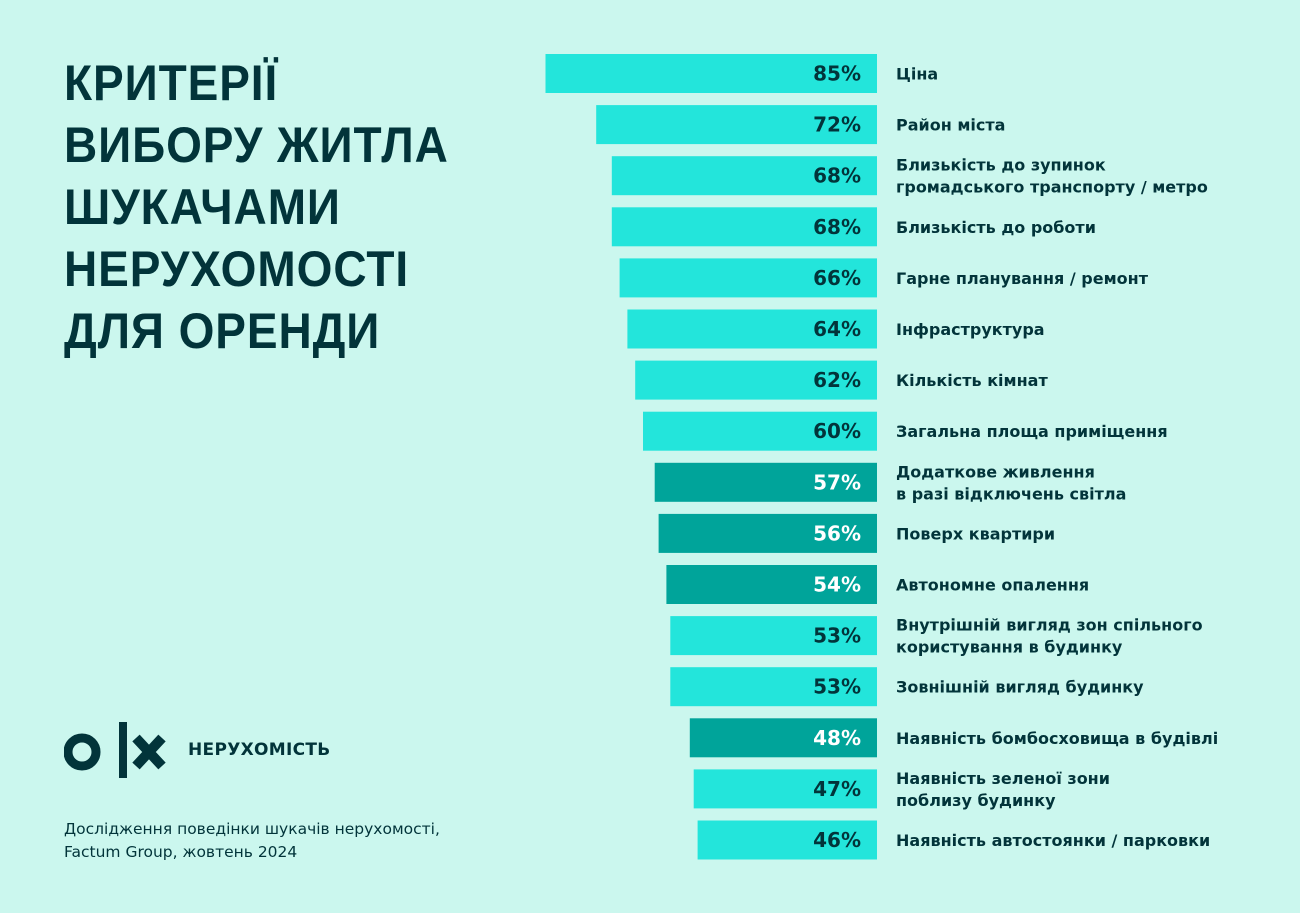 This screenshot has height=913, width=1300. Describe the element at coordinates (1032, 431) in the screenshot. I see `category-label: Загальна площа приміщення` at that location.